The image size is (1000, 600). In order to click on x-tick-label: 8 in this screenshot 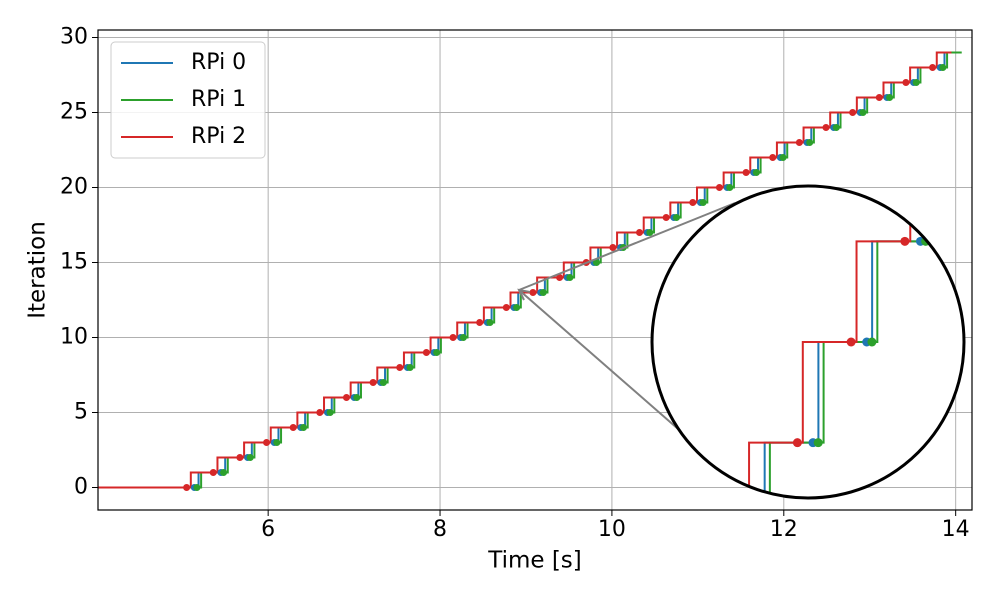, I will do `click(440, 529)`.